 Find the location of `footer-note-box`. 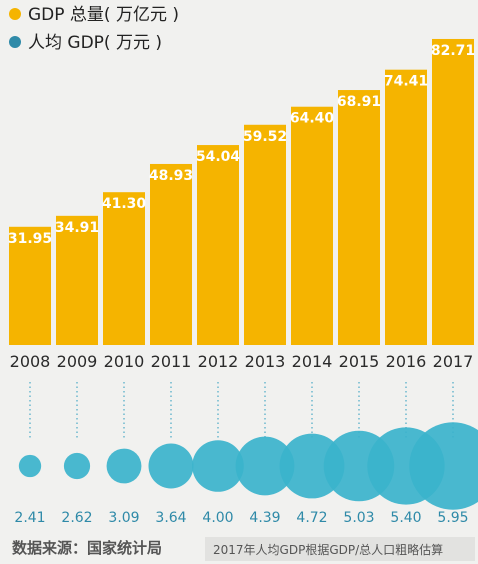

footer-note-box is located at coordinates (340, 549).